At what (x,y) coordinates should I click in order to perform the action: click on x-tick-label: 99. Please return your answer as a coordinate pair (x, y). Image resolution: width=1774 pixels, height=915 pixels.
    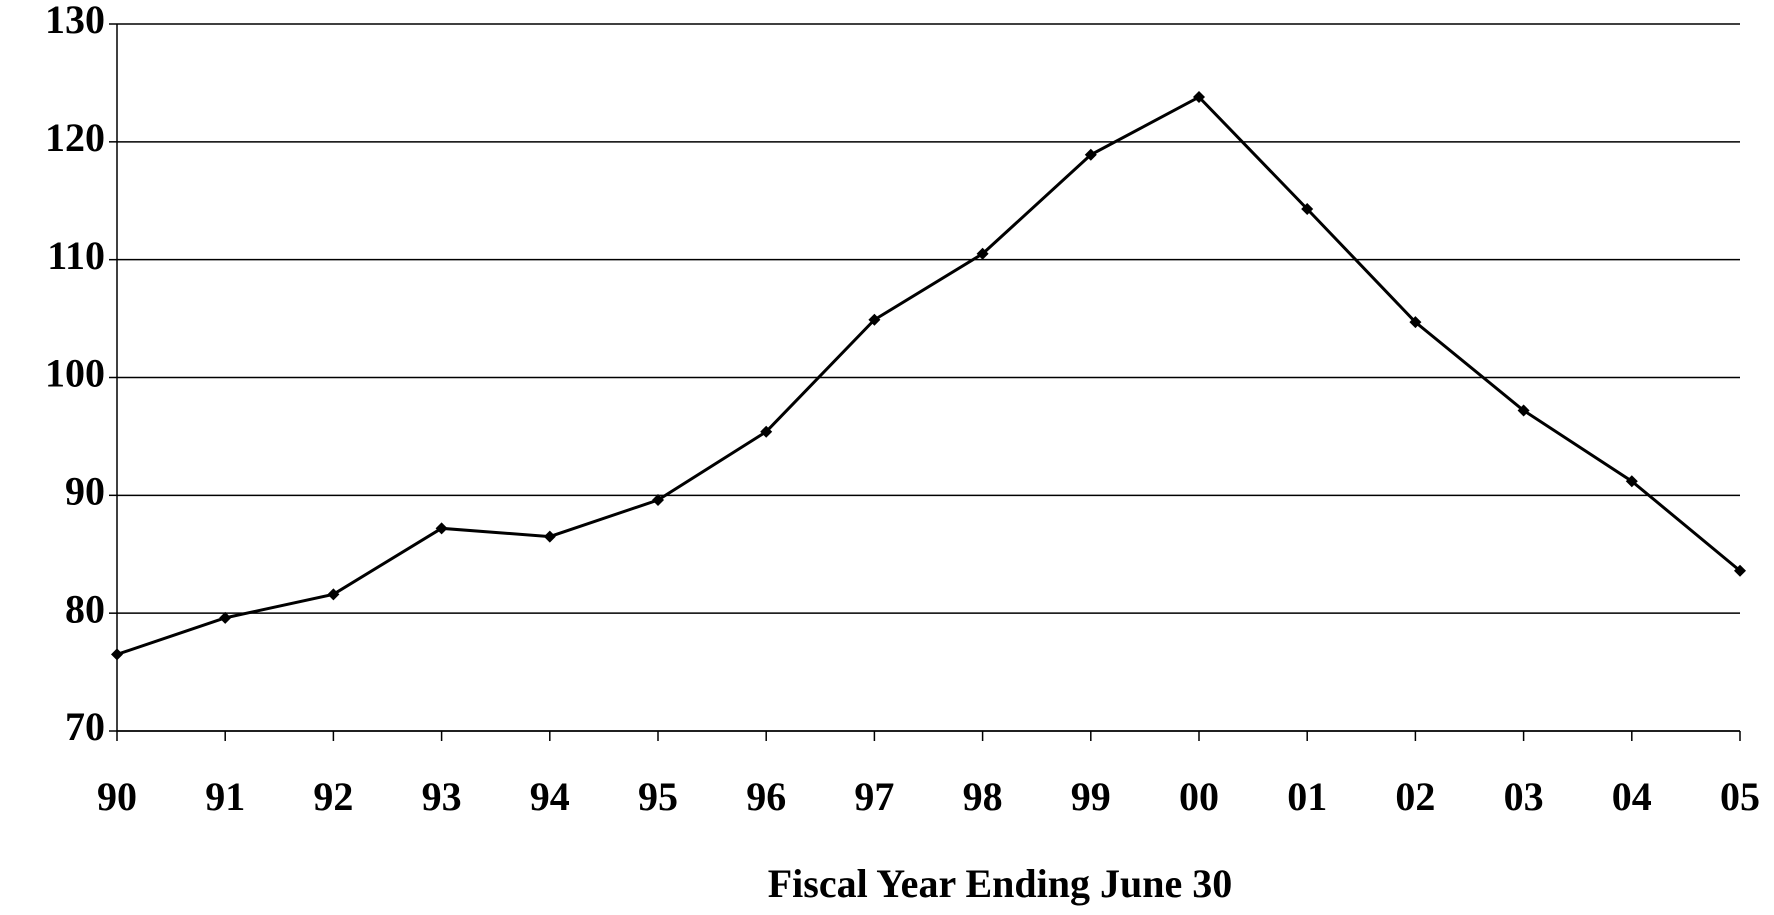
    Looking at the image, I should click on (1091, 796).